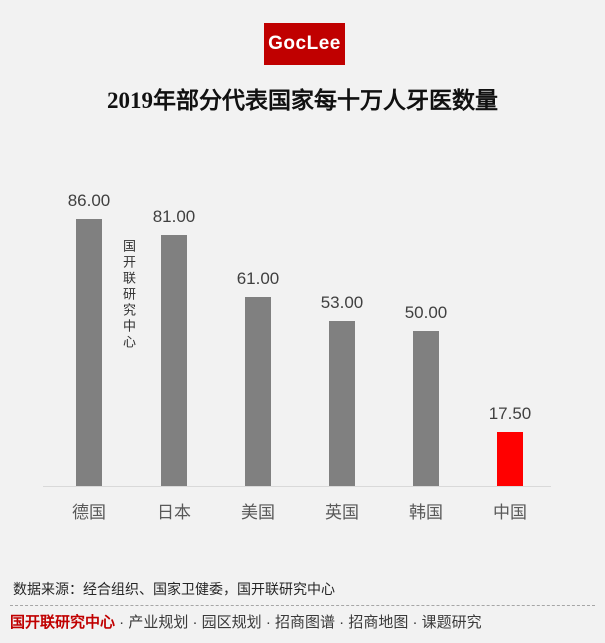  I want to click on footer-brand: 国开联研究中心, so click(63, 622).